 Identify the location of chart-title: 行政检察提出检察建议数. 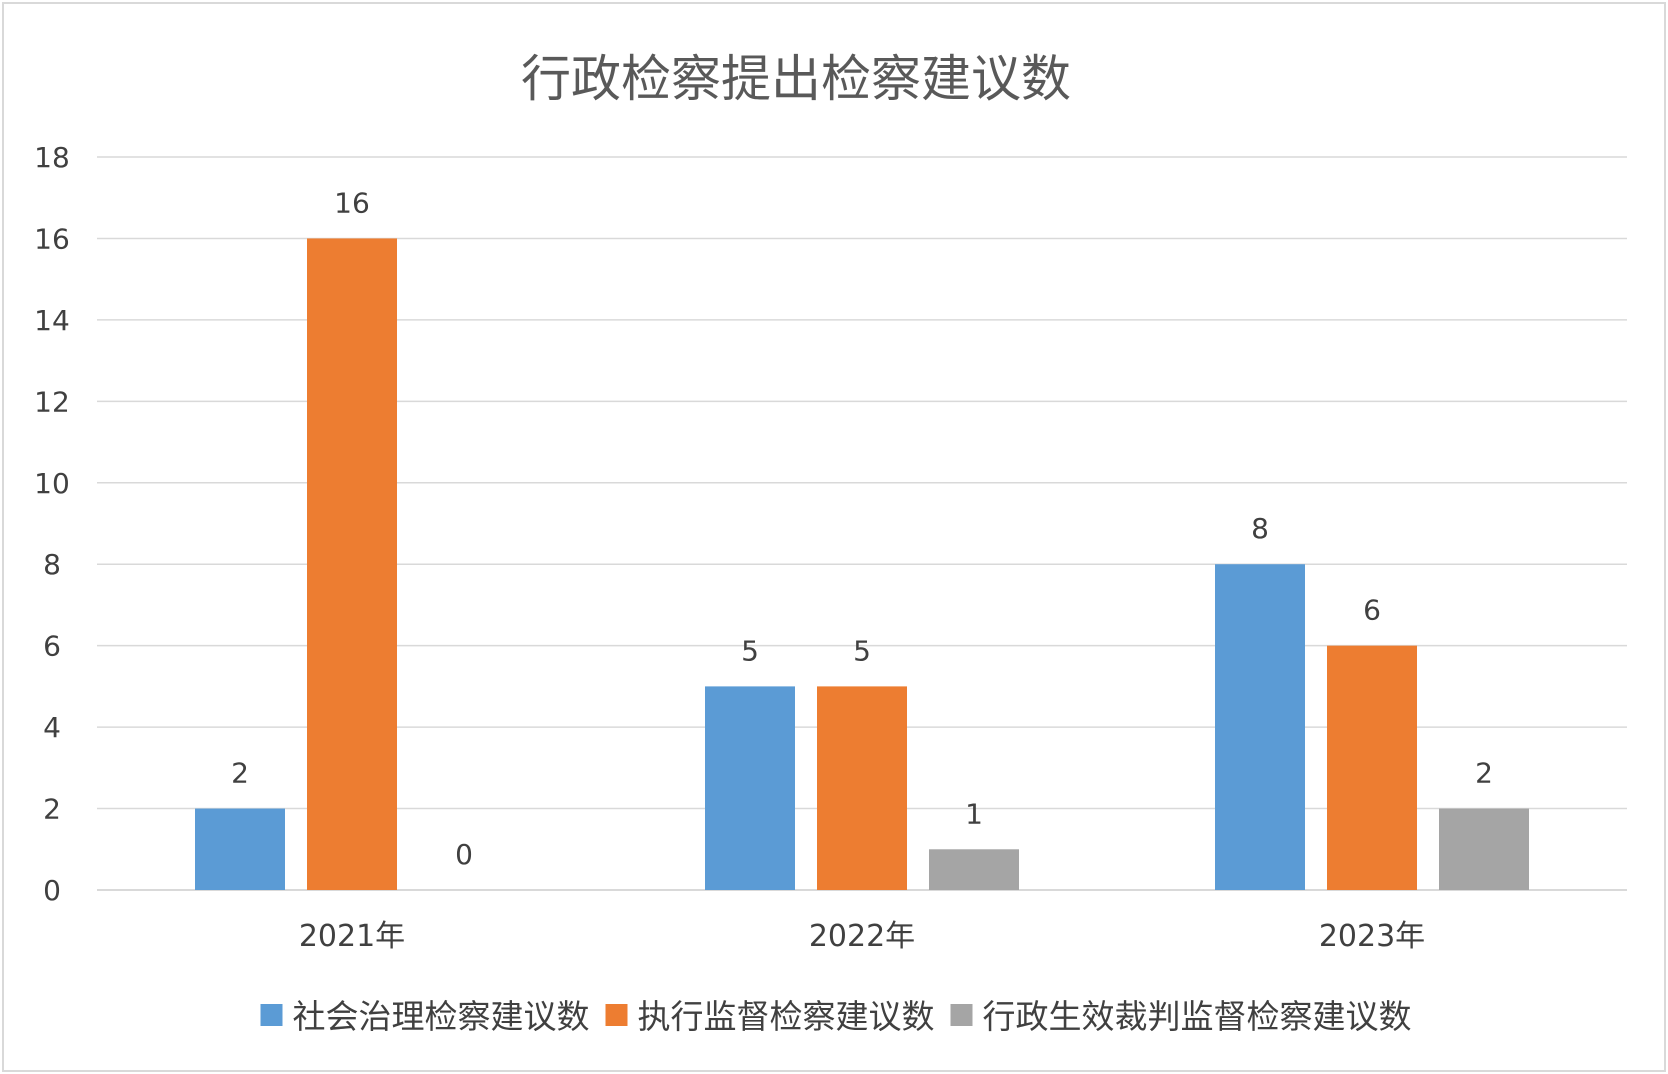
(796, 79).